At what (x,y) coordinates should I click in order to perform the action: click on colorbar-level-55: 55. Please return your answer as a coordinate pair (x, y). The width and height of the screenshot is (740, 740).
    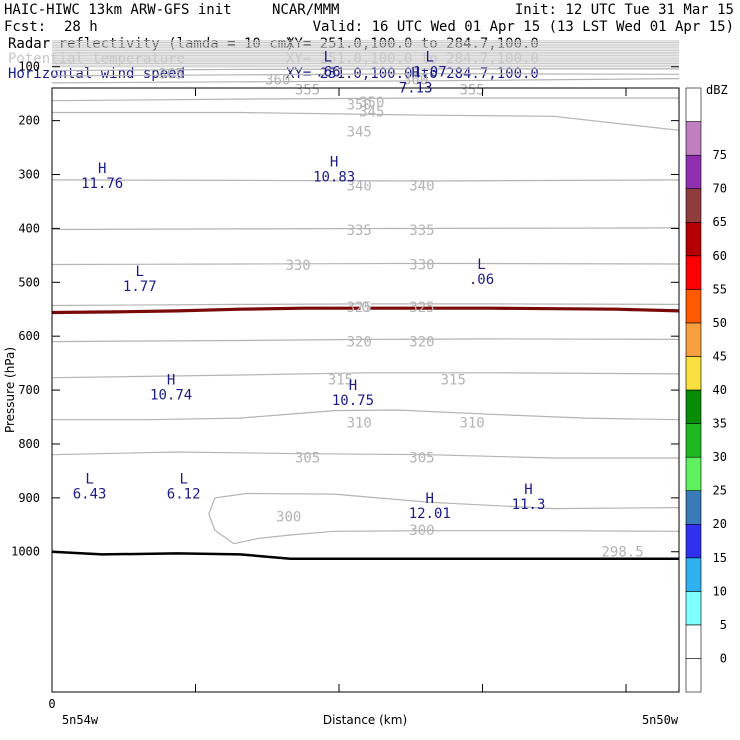
    Looking at the image, I should click on (720, 289).